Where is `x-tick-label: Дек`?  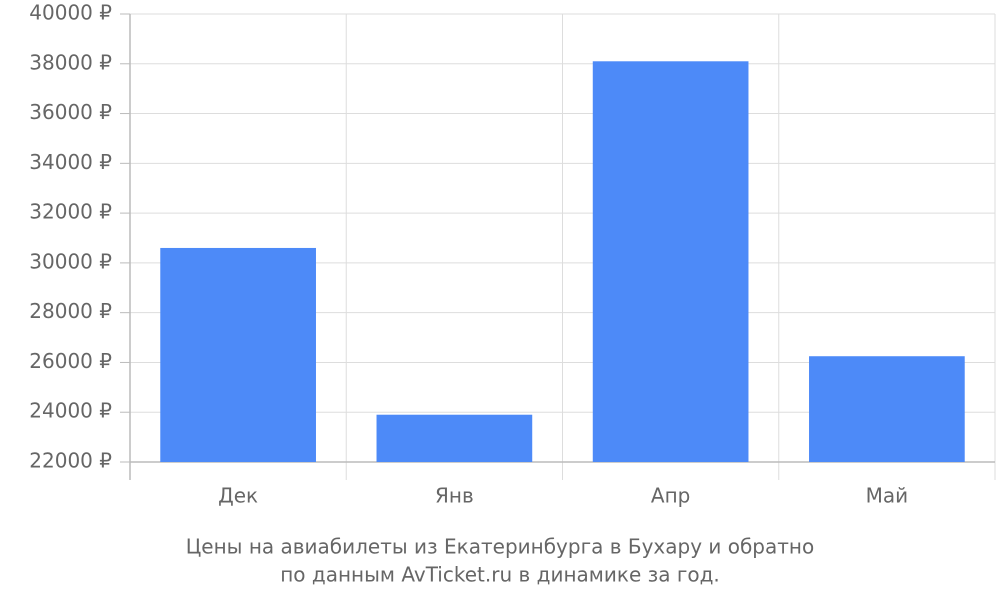 x-tick-label: Дек is located at coordinates (238, 496).